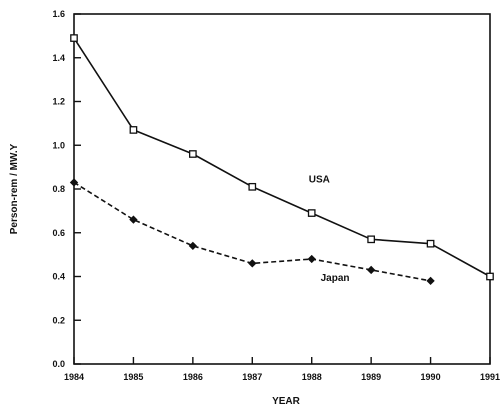 The image size is (503, 411). What do you see at coordinates (58, 189) in the screenshot?
I see `y-tick-label: 0.8` at bounding box center [58, 189].